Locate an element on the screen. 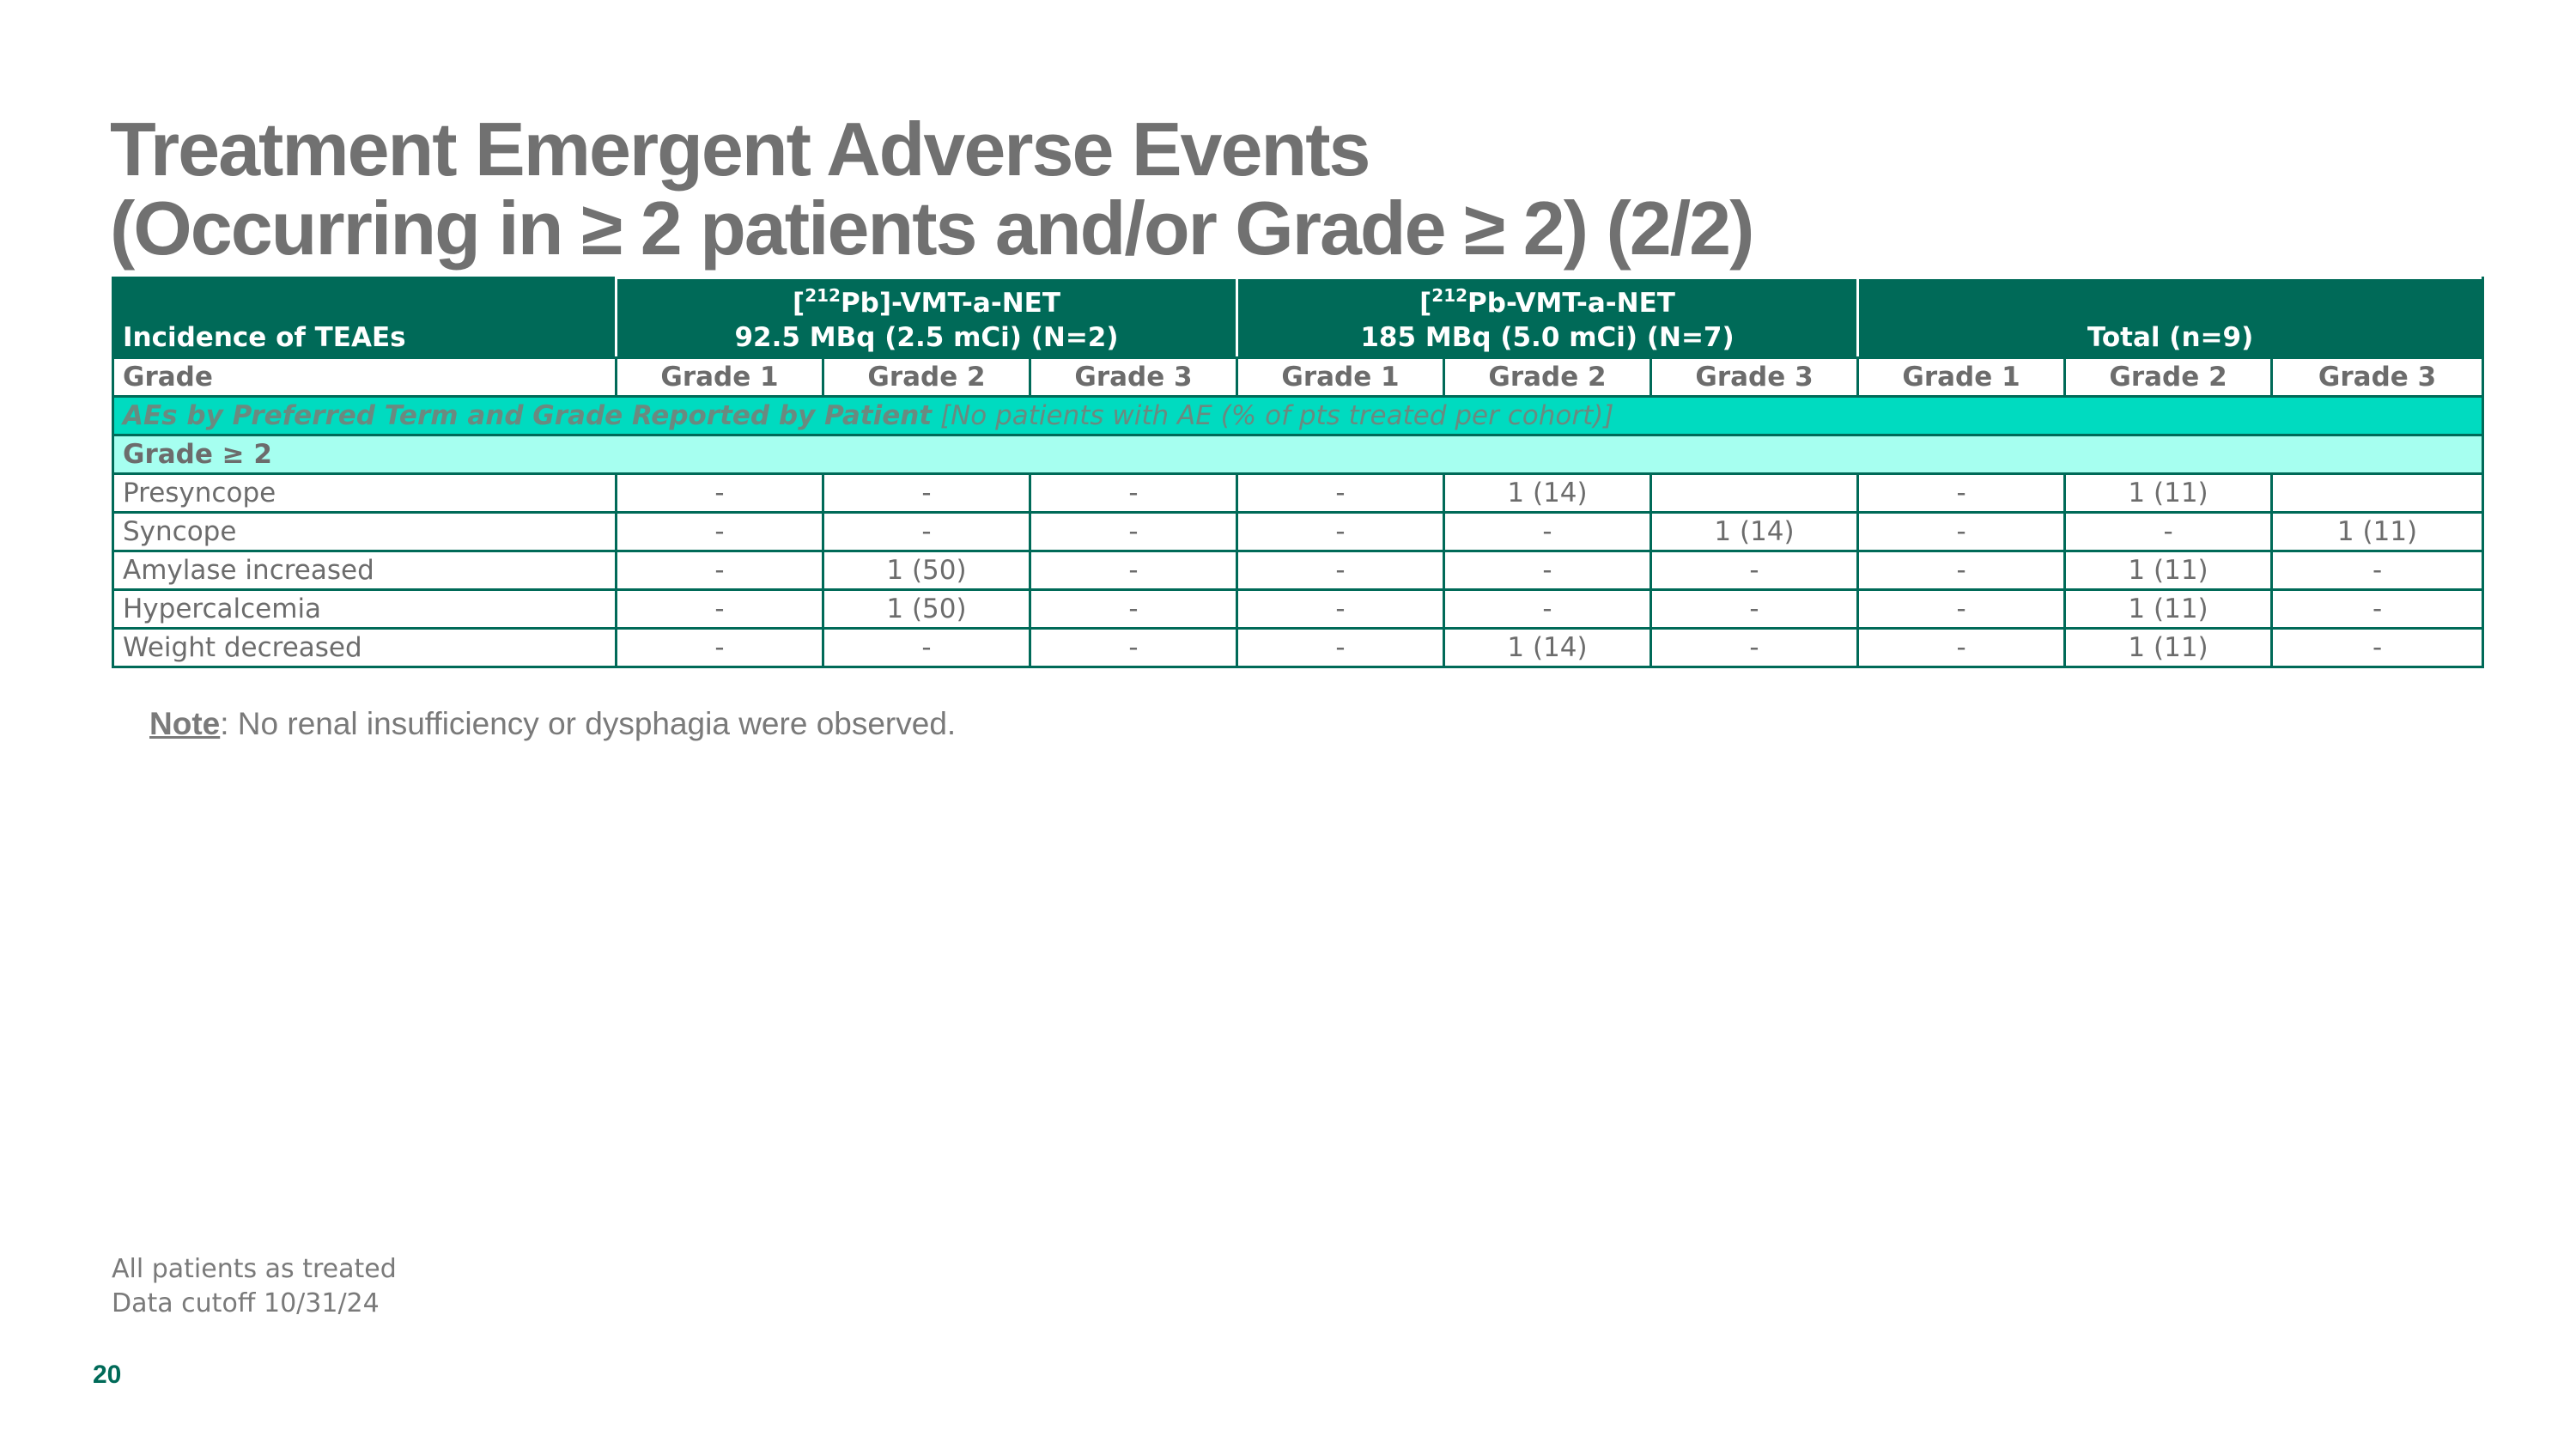  note-label: Note is located at coordinates (185, 723).